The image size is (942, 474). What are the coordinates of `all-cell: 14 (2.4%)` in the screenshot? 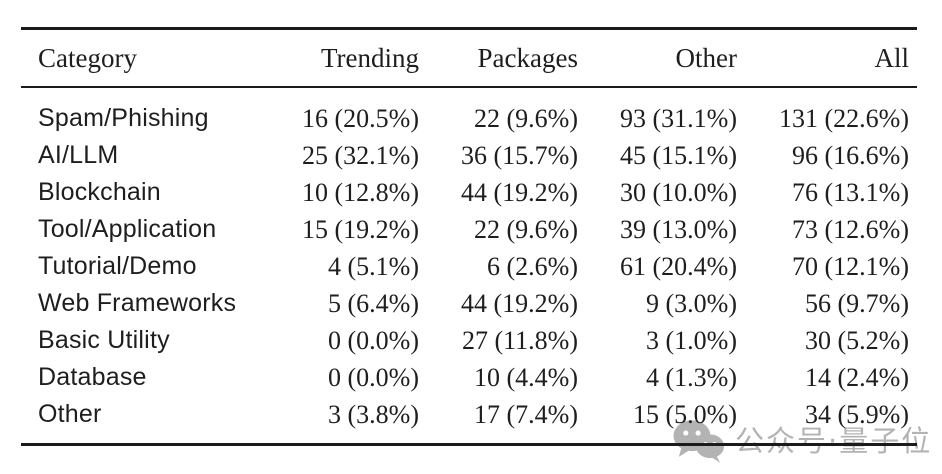 It's located at (857, 377).